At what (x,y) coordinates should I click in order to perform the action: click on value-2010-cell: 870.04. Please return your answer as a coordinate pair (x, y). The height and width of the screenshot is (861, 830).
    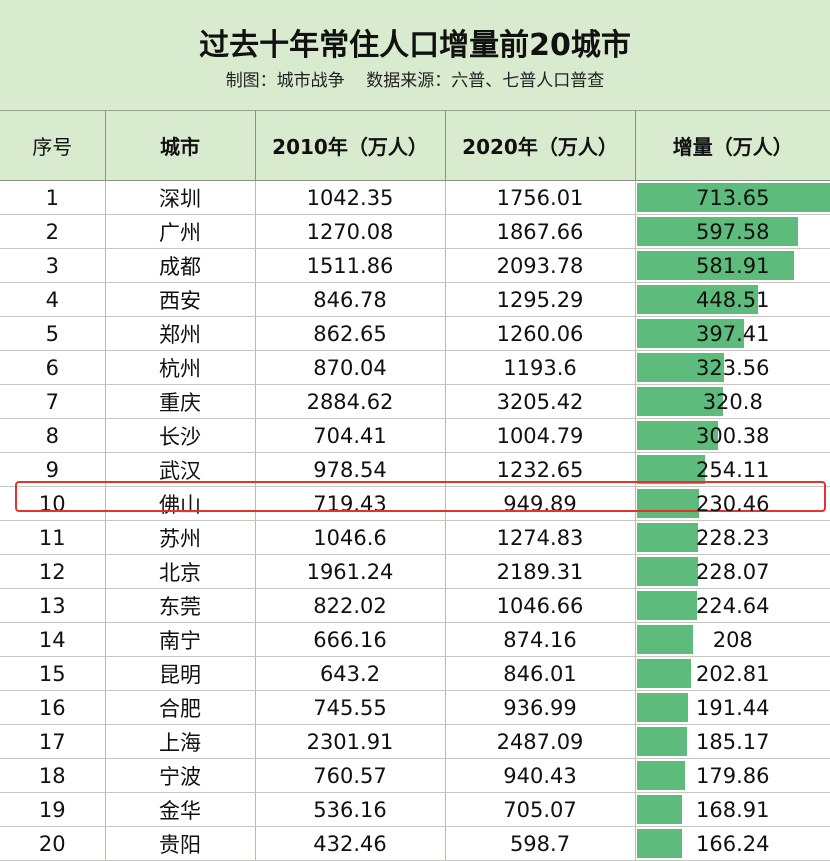
    Looking at the image, I should click on (350, 367).